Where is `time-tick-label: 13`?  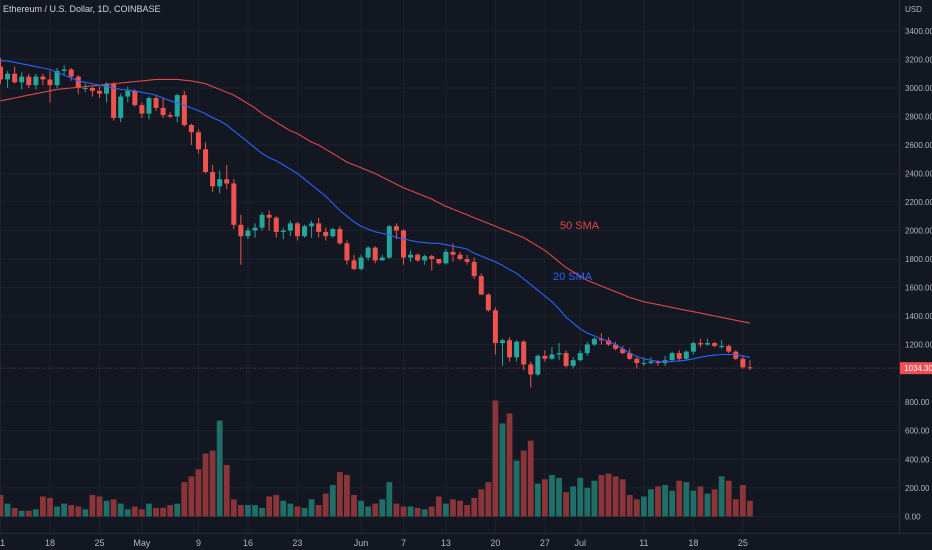 time-tick-label: 13 is located at coordinates (446, 543).